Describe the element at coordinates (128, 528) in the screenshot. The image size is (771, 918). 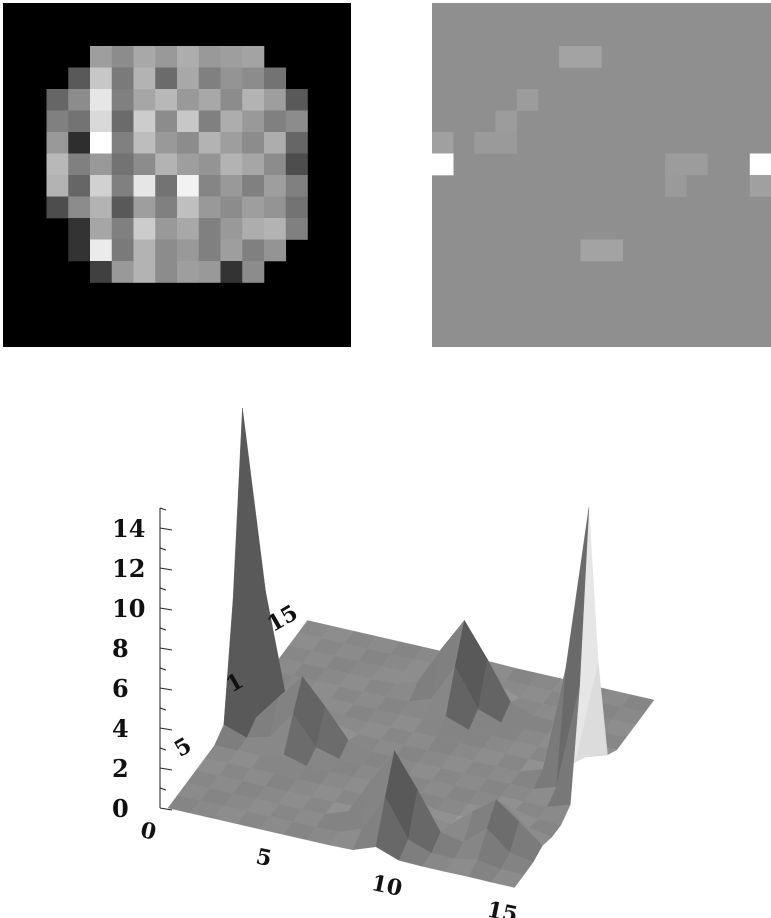
I see `z-tick-label: 14` at that location.